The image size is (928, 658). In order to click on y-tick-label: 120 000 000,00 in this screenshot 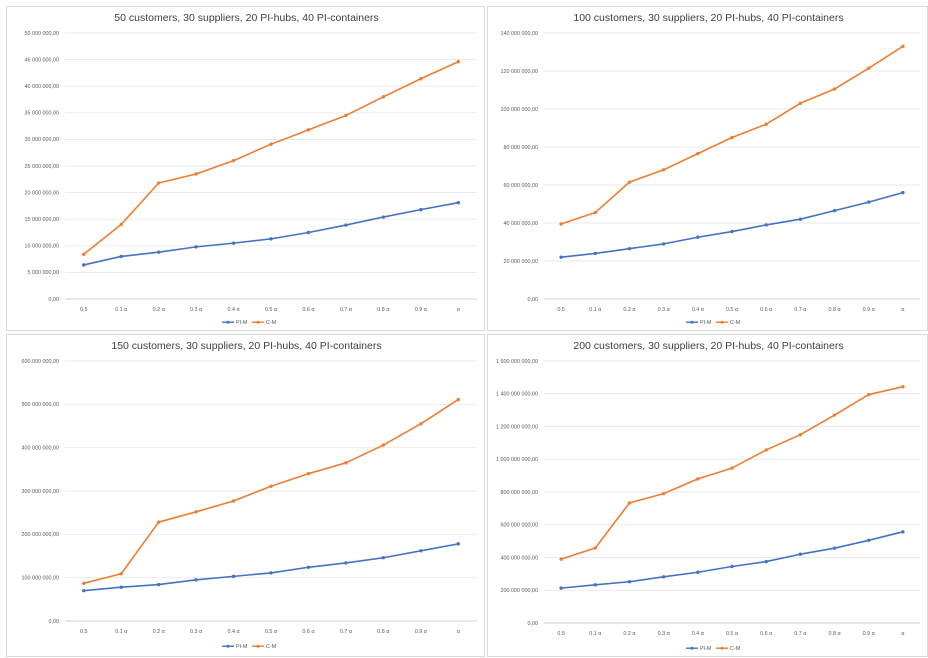, I will do `click(519, 72)`.